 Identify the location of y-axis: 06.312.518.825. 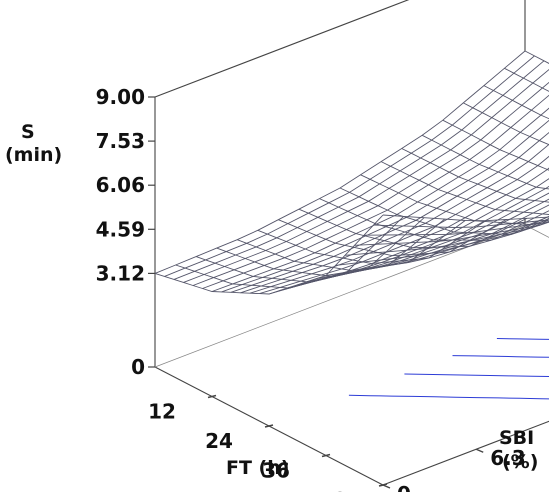
(454, 469).